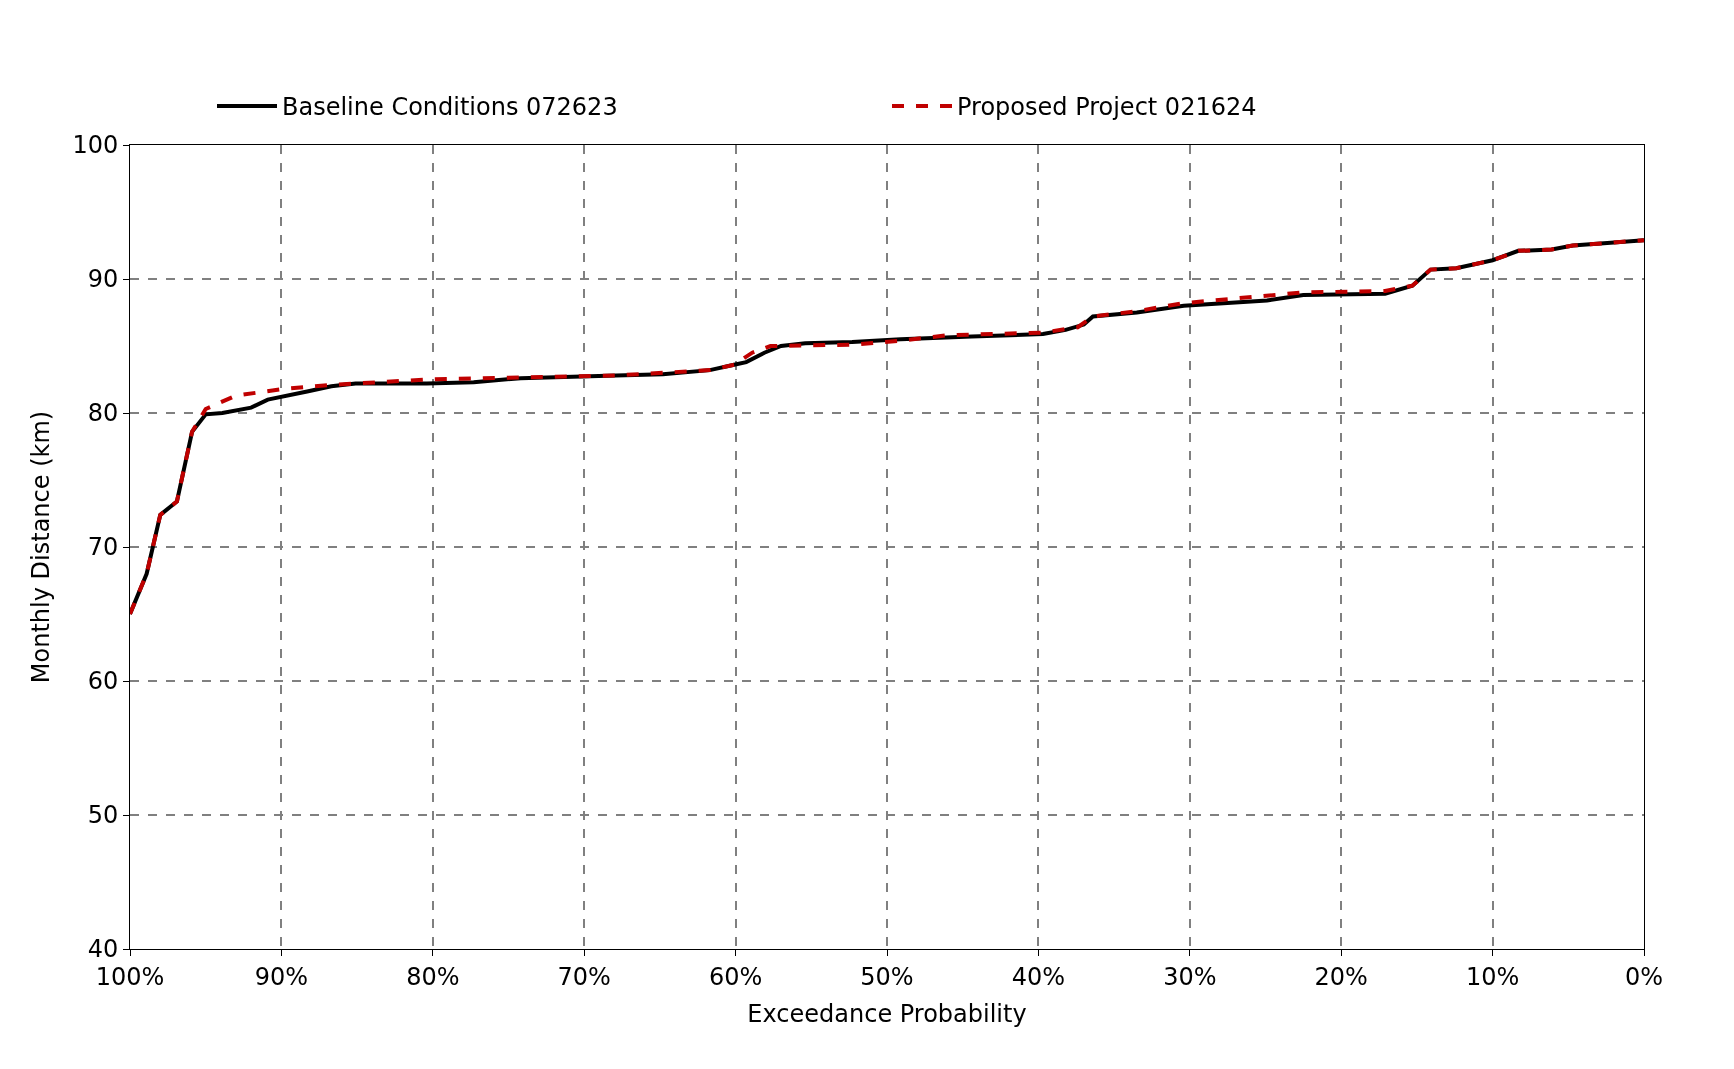 The image size is (1734, 1069). What do you see at coordinates (130, 976) in the screenshot?
I see `x-tick-label: 100%` at bounding box center [130, 976].